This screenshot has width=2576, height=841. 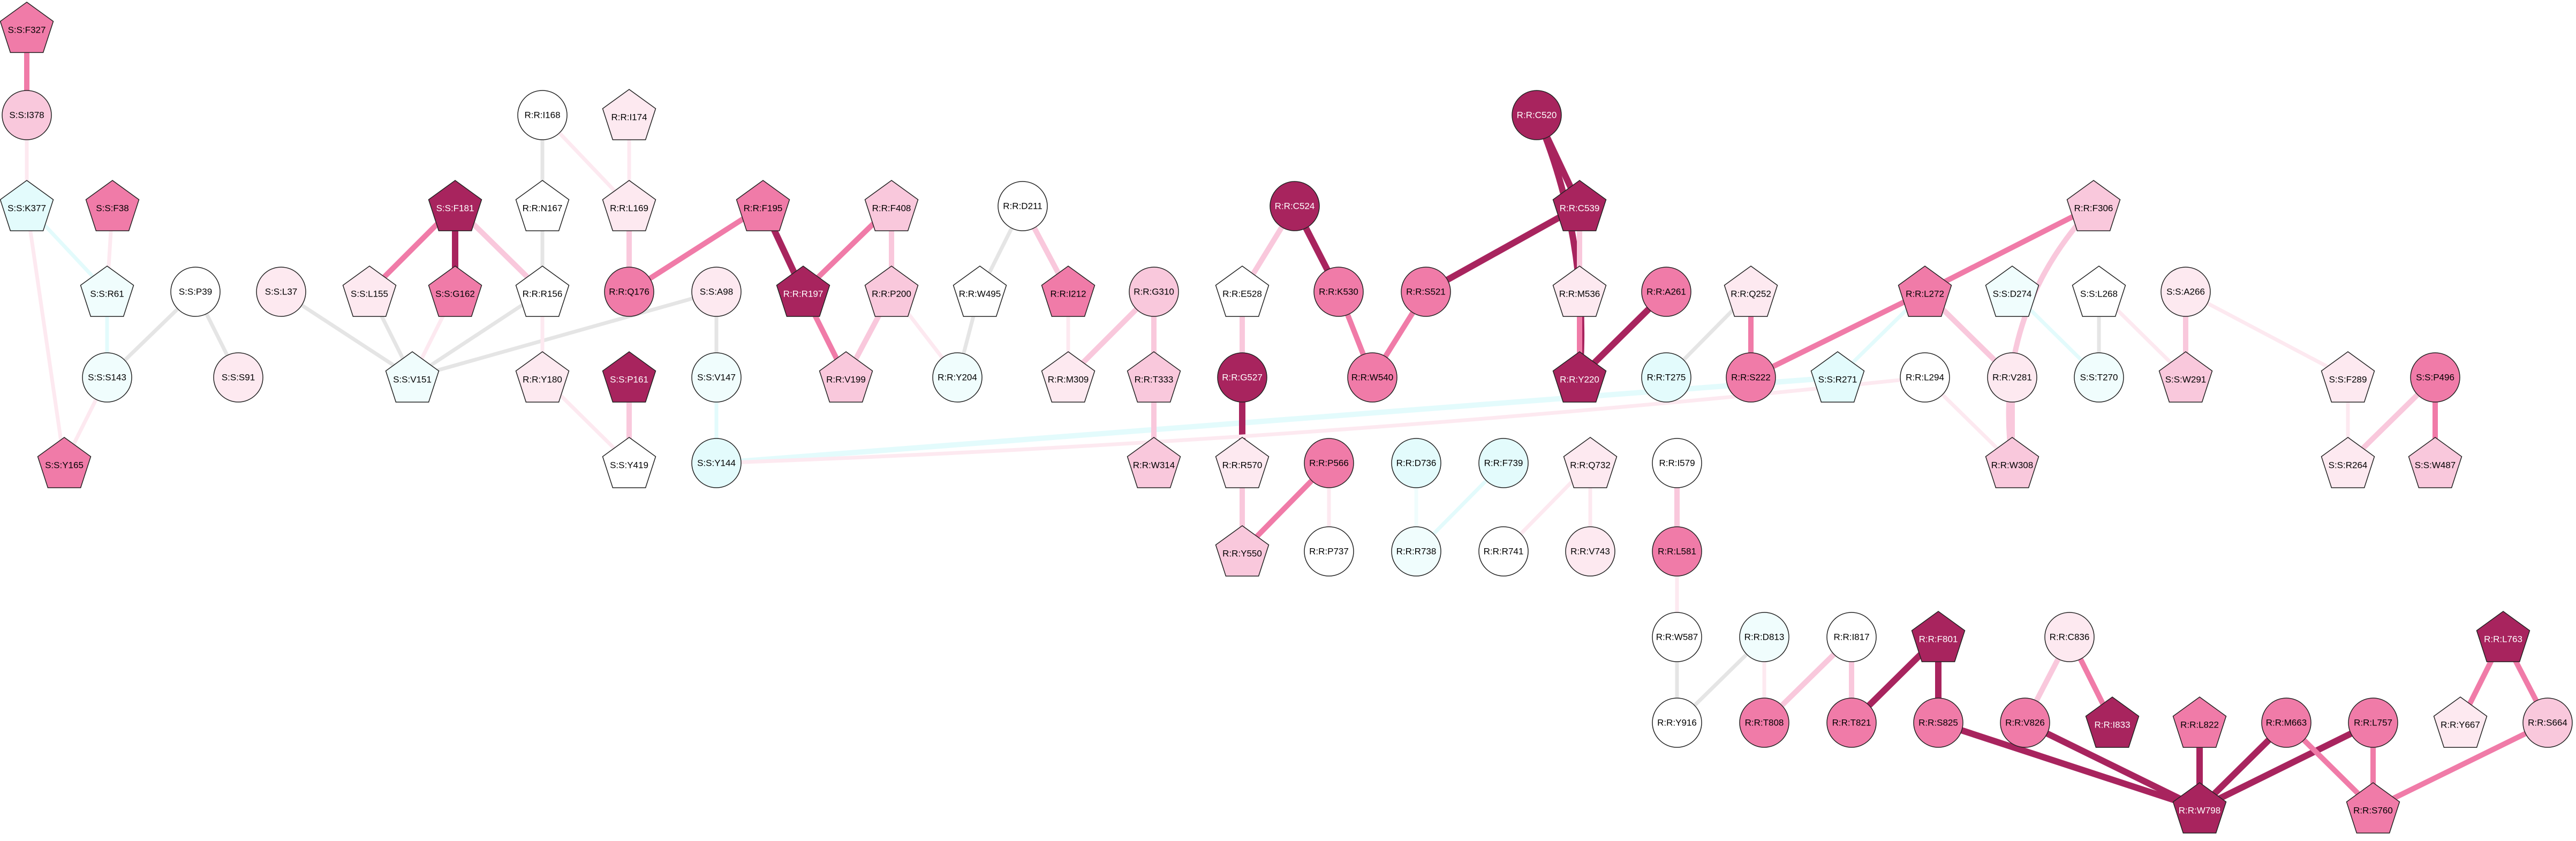 I want to click on node-r-r-e528: R:R:E528, so click(x=1242, y=291).